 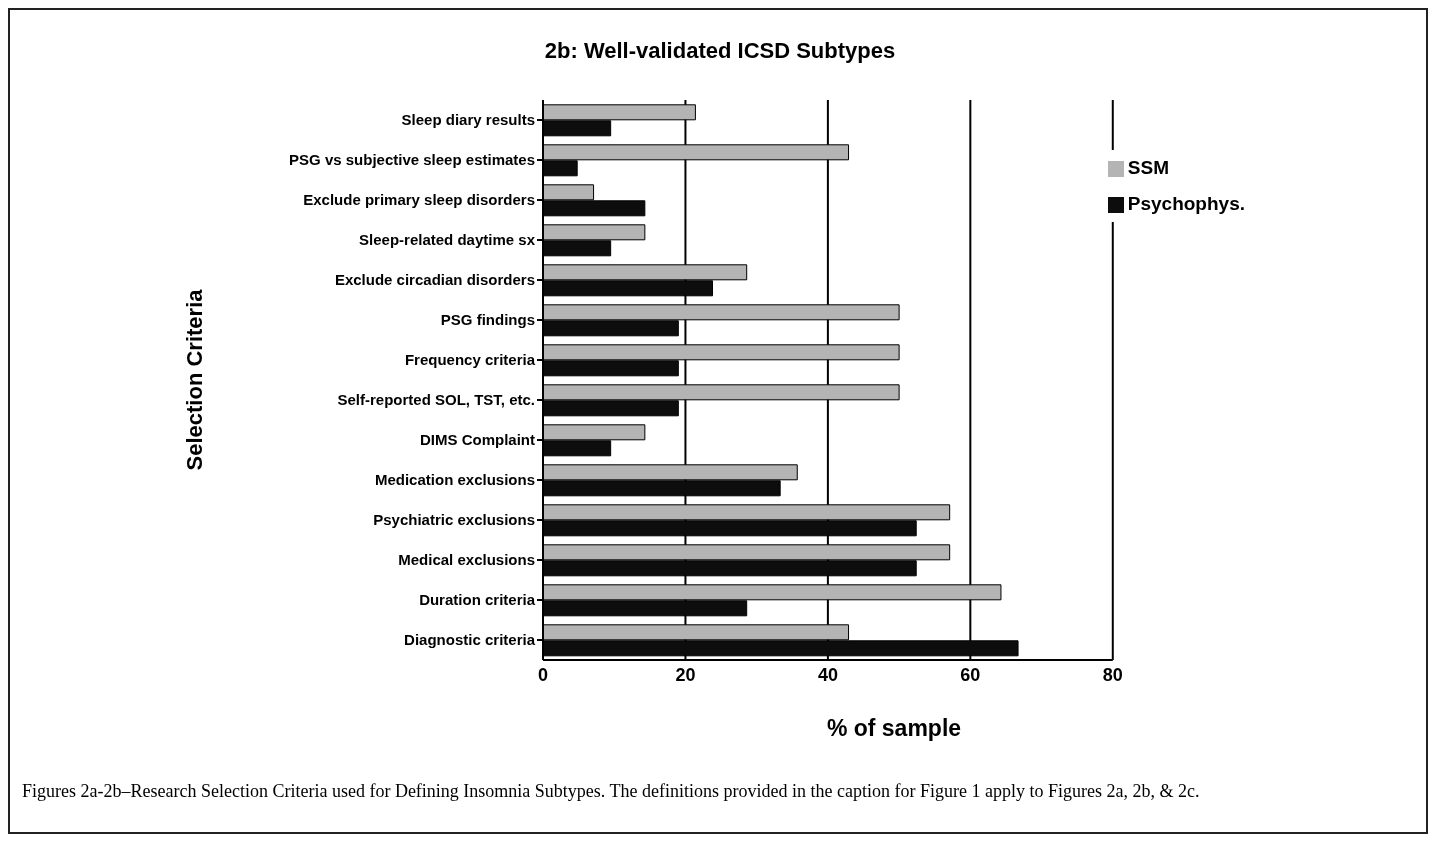 I want to click on y-tick-label: Sleep-related daytime sx, so click(x=447, y=240).